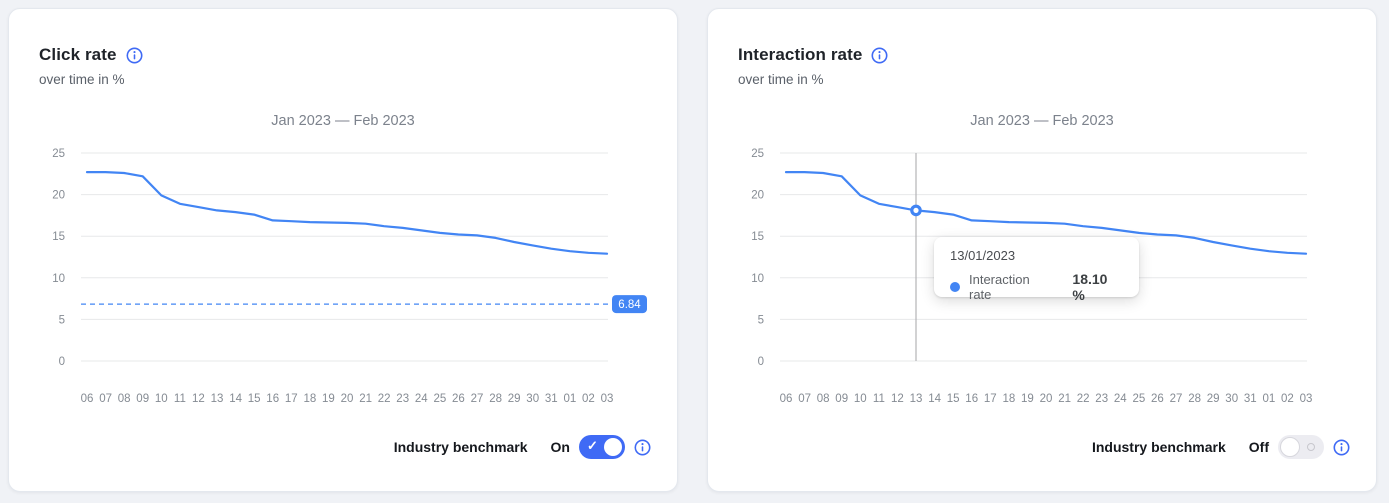 This screenshot has height=503, width=1389. I want to click on industry-benchmark-toggle: ✓, so click(602, 447).